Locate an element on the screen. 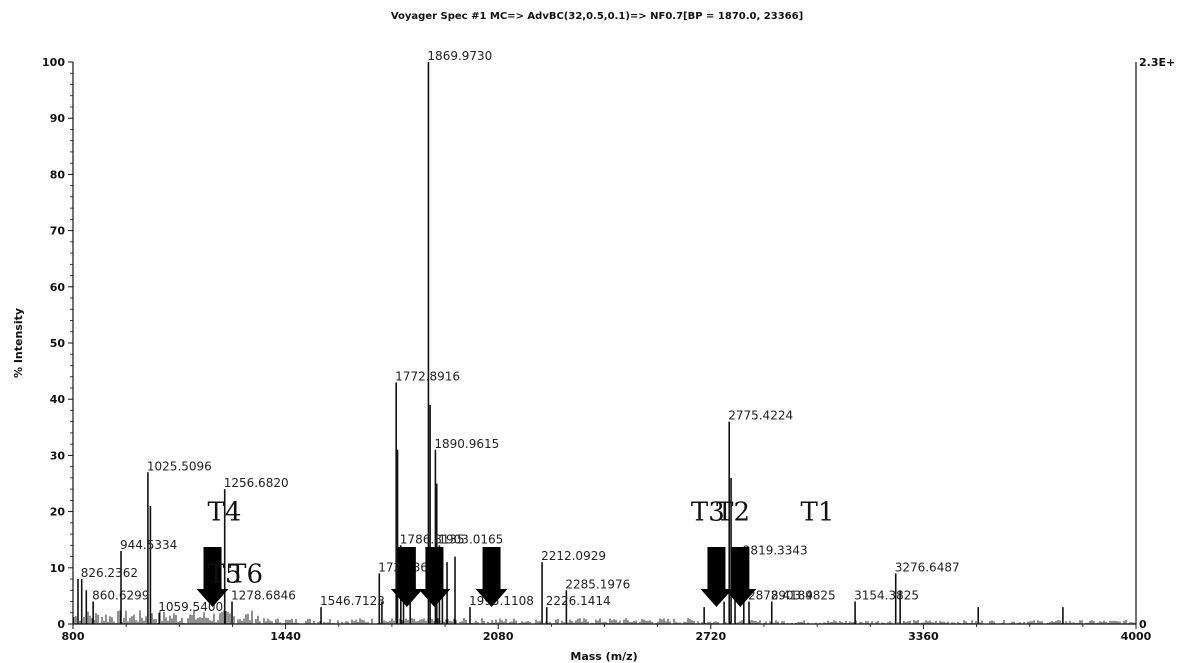  y-tick-label: 100 is located at coordinates (53, 62).